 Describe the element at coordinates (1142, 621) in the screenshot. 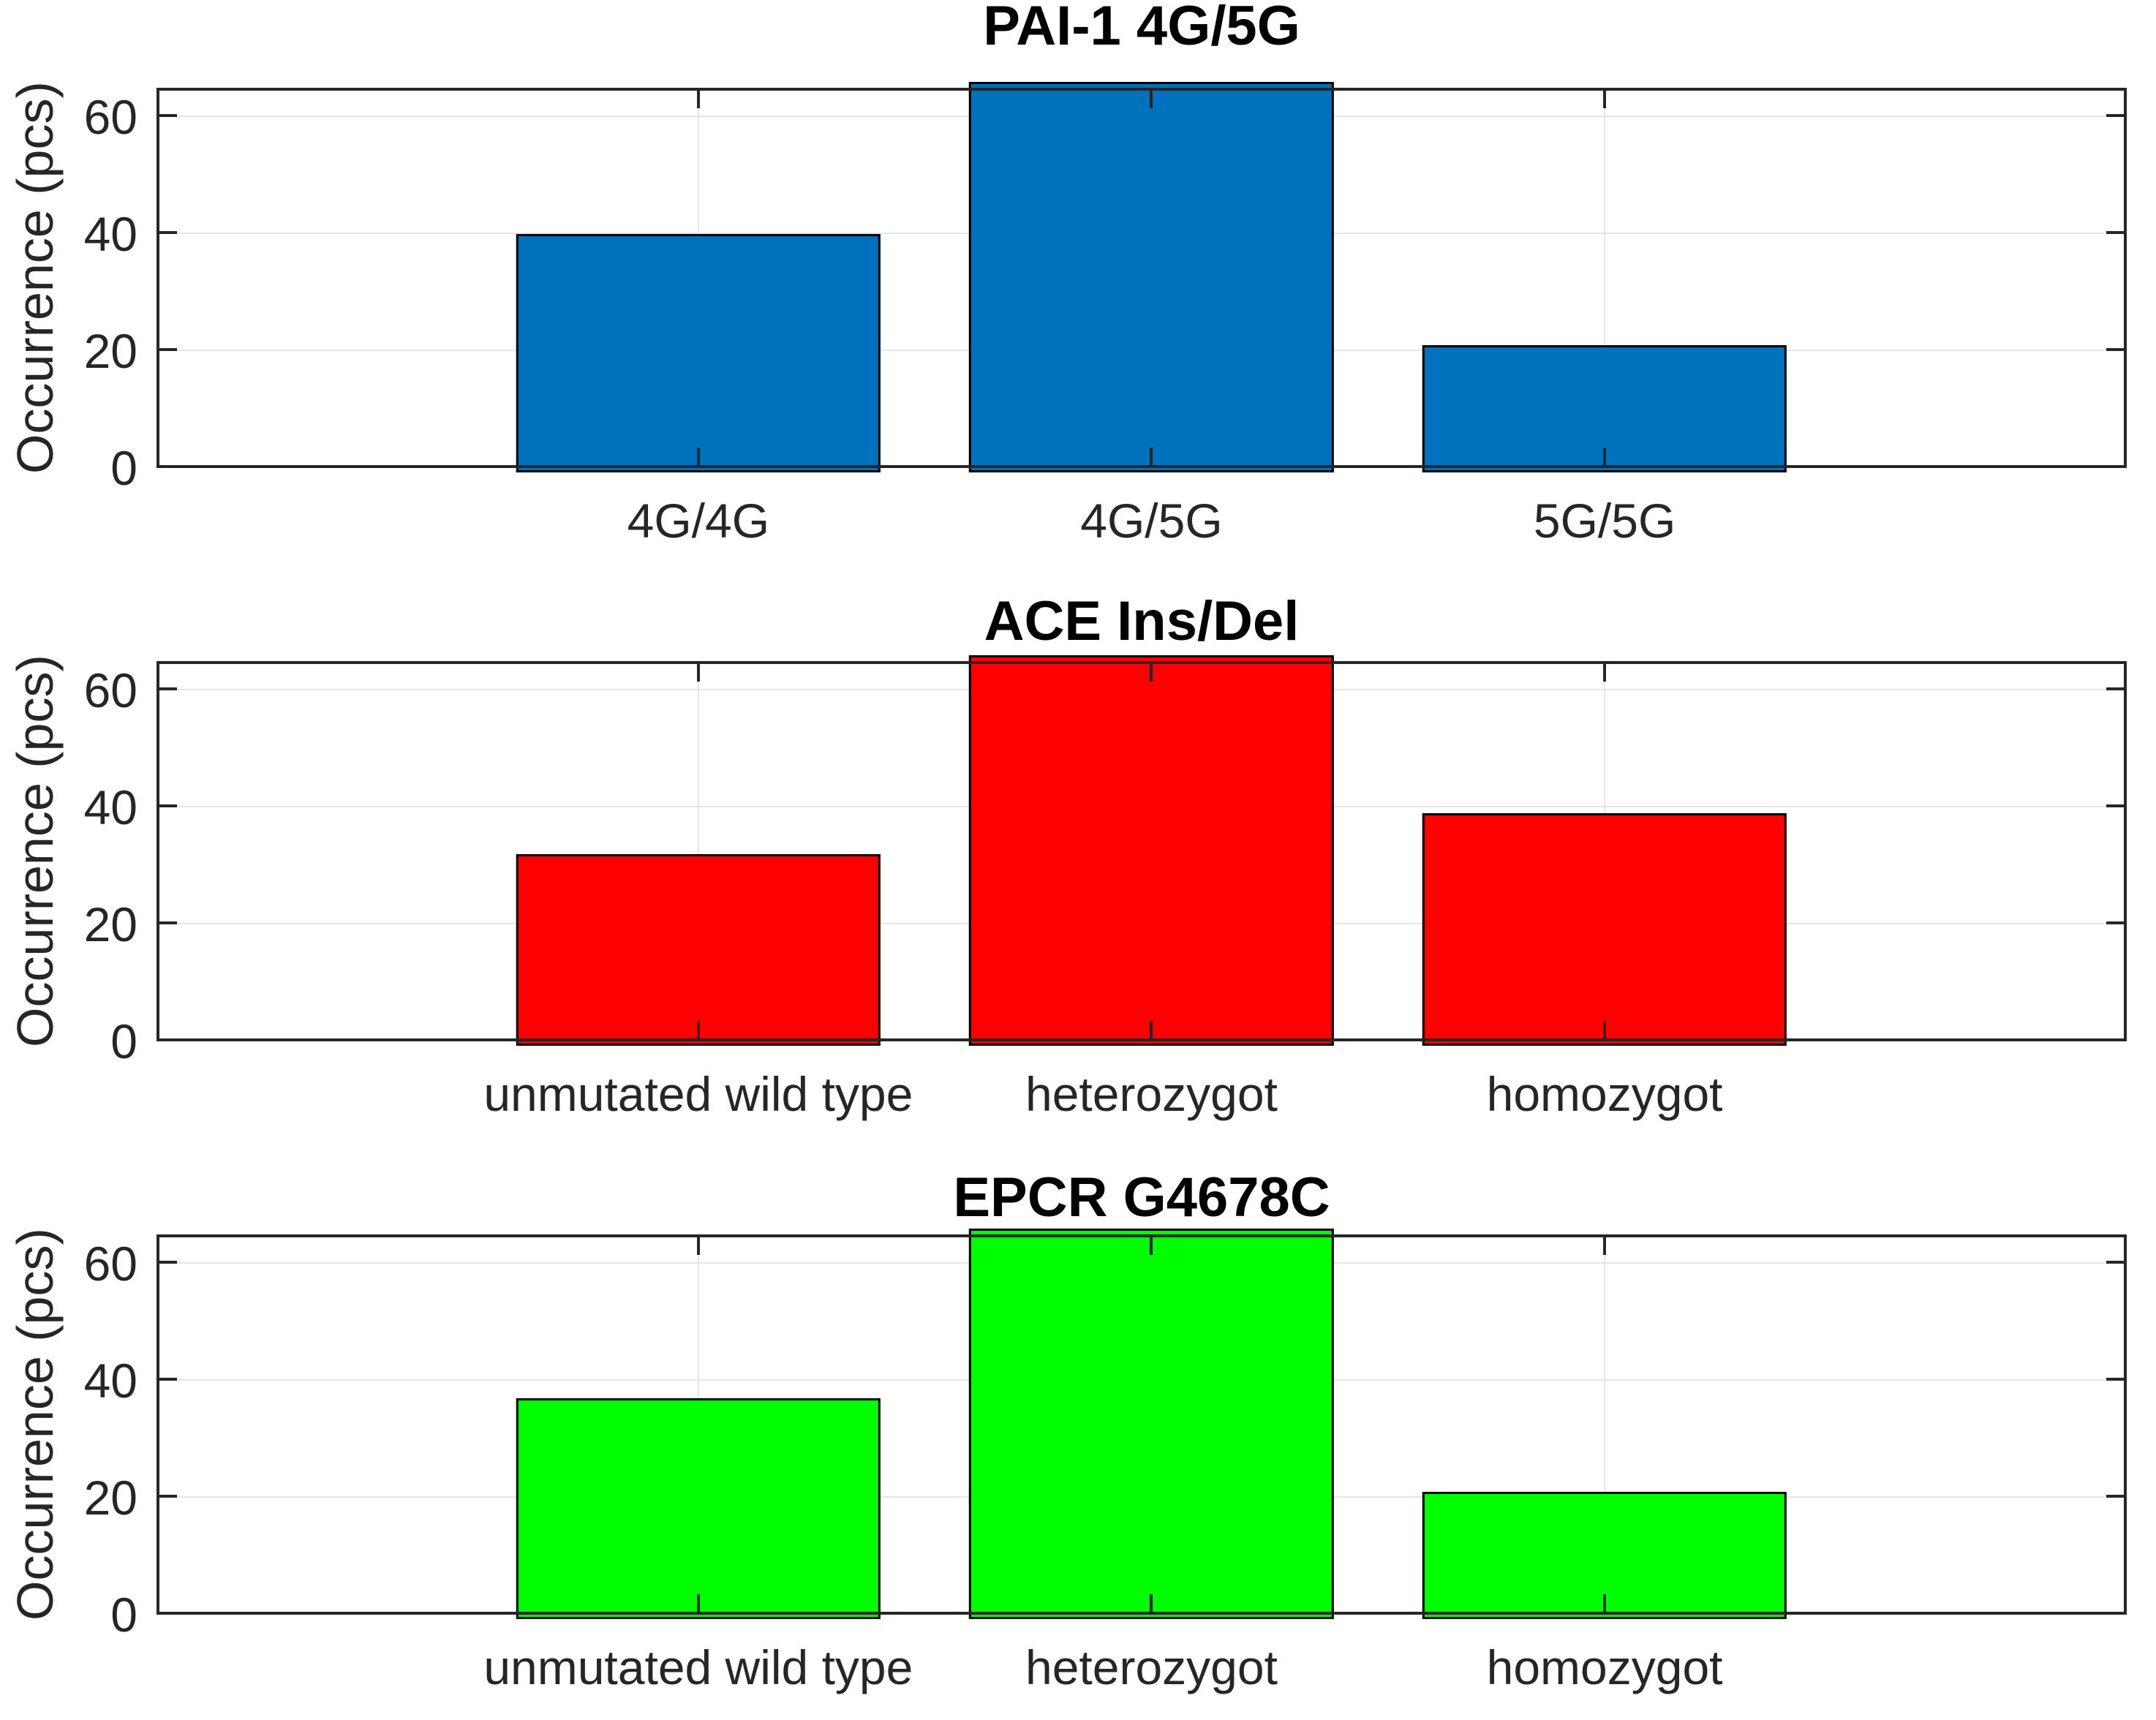

I see `chart-title: ACE Ins/Del` at that location.